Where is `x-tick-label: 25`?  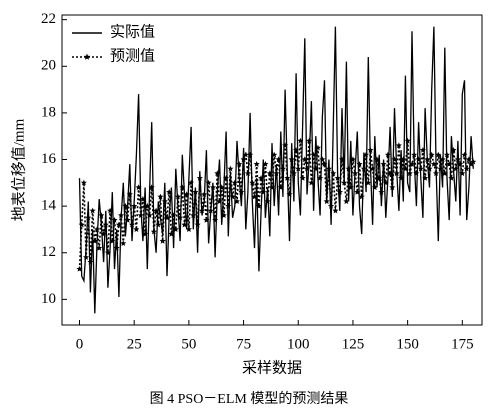
x-tick-label: 25 is located at coordinates (134, 344).